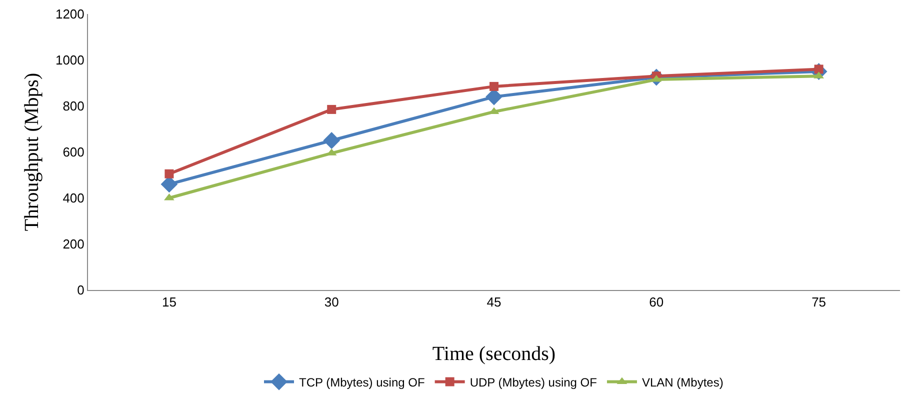  Describe the element at coordinates (533, 382) in the screenshot. I see `legend-label: UDP (Mbytes) using OF` at that location.